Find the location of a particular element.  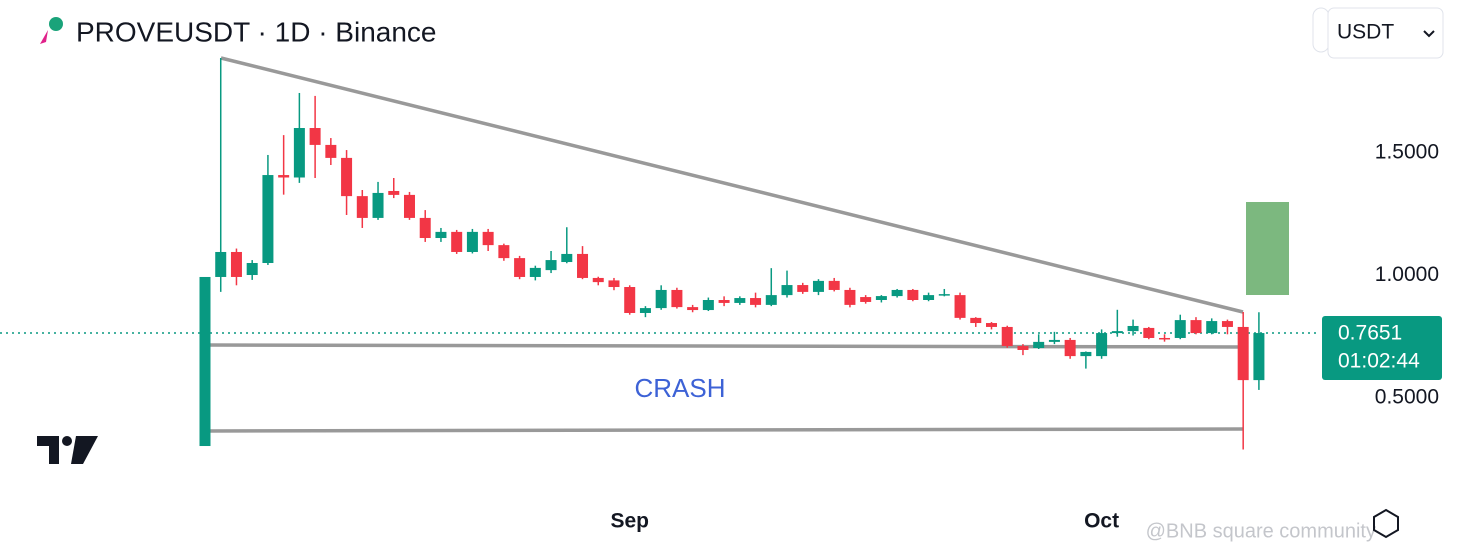

price-label-box is located at coordinates (1382, 348).